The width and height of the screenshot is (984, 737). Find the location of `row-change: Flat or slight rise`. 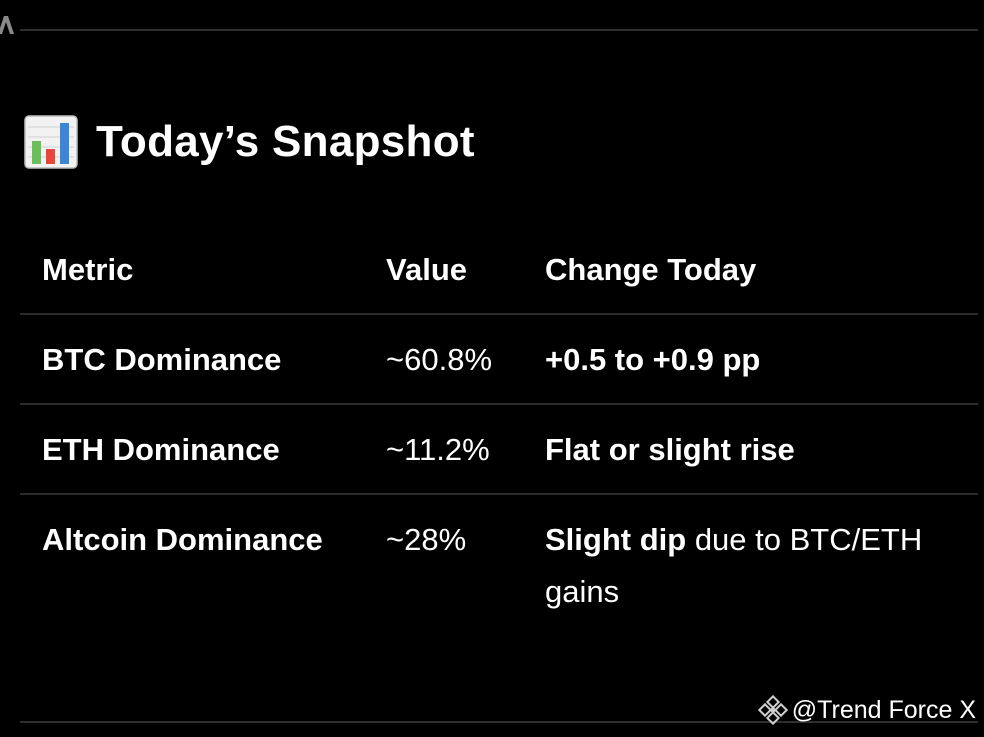

row-change: Flat or slight rise is located at coordinates (755, 450).